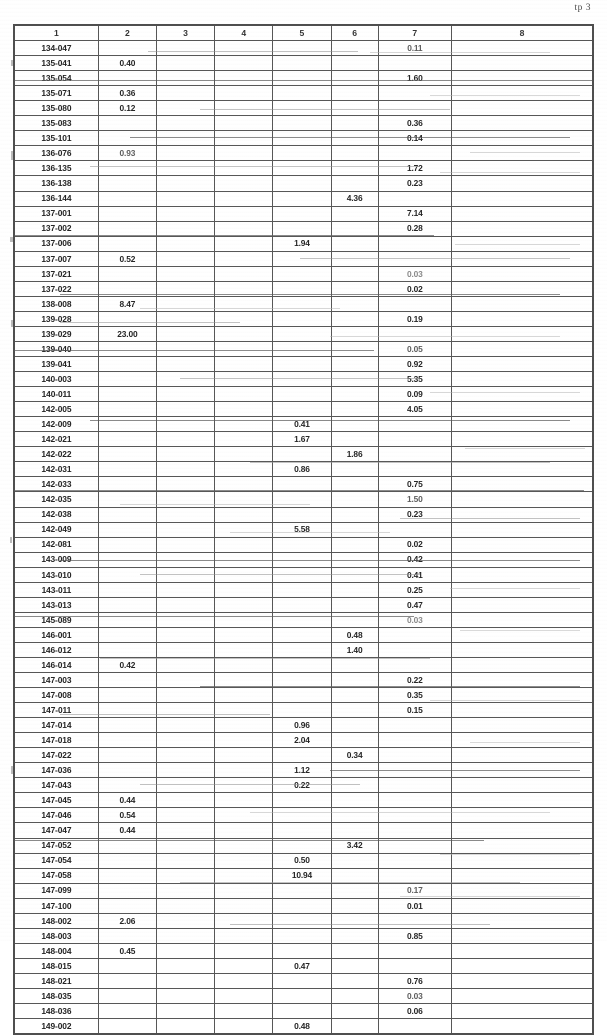 This screenshot has height=1035, width=607. What do you see at coordinates (56, 108) in the screenshot?
I see `row-id-cell: 135-080` at bounding box center [56, 108].